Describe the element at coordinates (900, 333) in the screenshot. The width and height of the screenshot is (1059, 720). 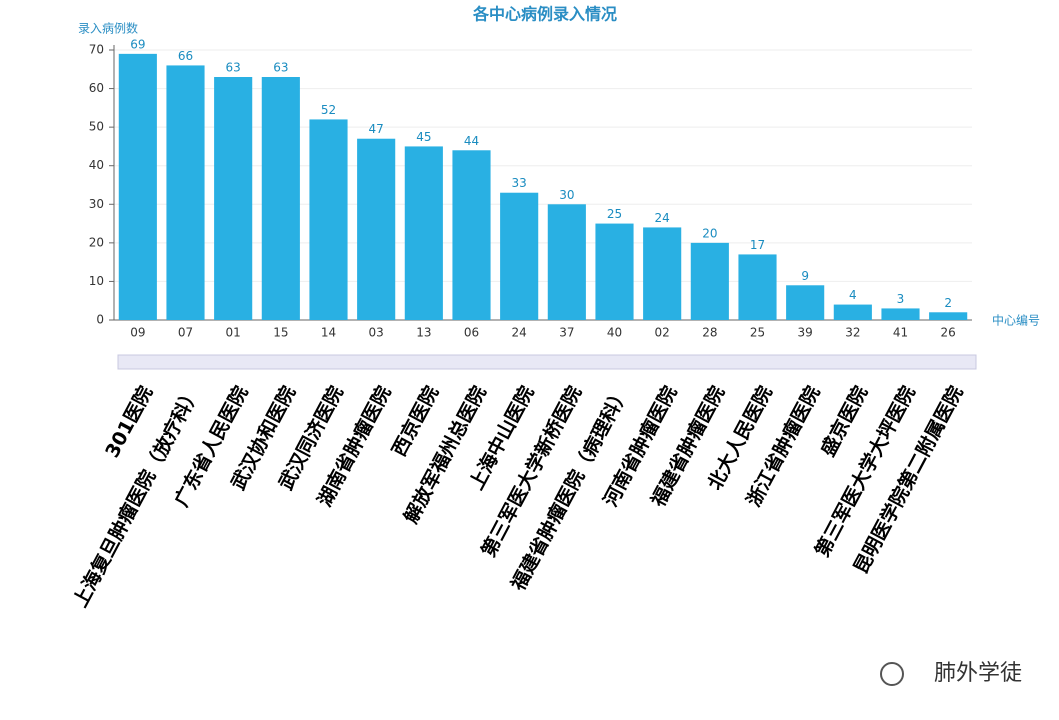
I see `x-tick-label: 41` at that location.